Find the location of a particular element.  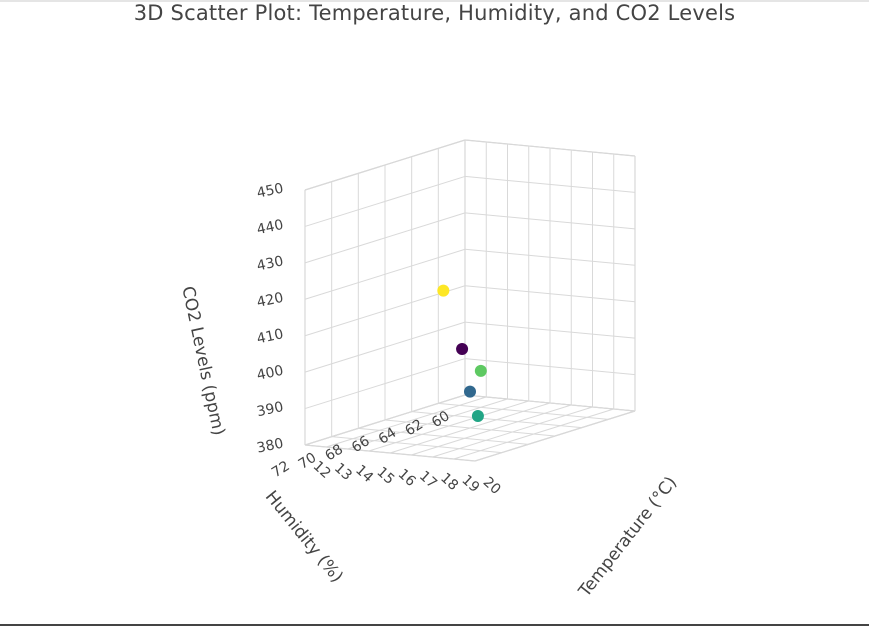

z-tick-label: 400 is located at coordinates (269, 373).